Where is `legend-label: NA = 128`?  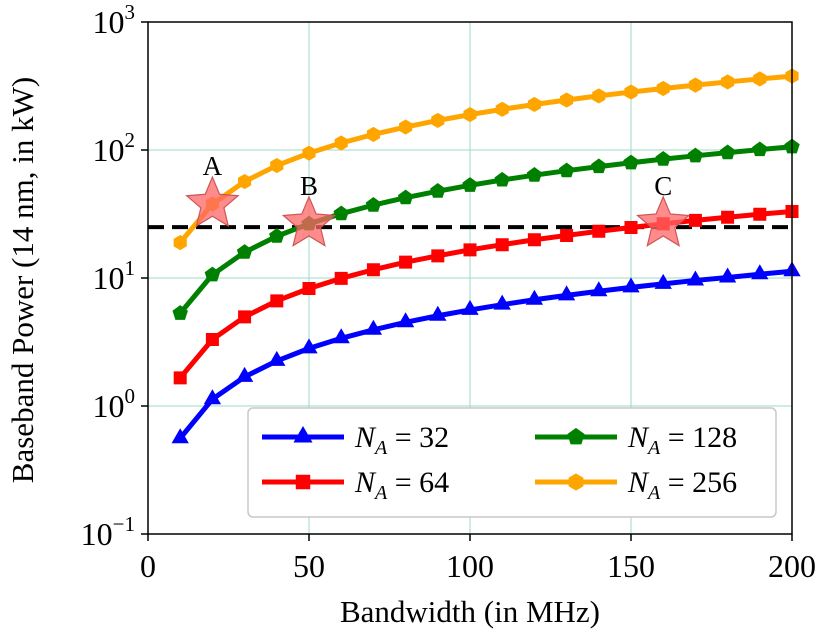
legend-label: NA = 128 is located at coordinates (682, 440).